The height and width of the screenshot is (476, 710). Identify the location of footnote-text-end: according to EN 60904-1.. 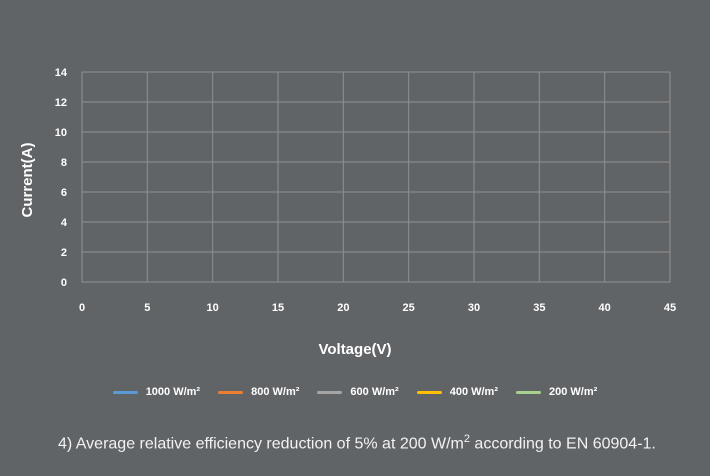
(562, 444).